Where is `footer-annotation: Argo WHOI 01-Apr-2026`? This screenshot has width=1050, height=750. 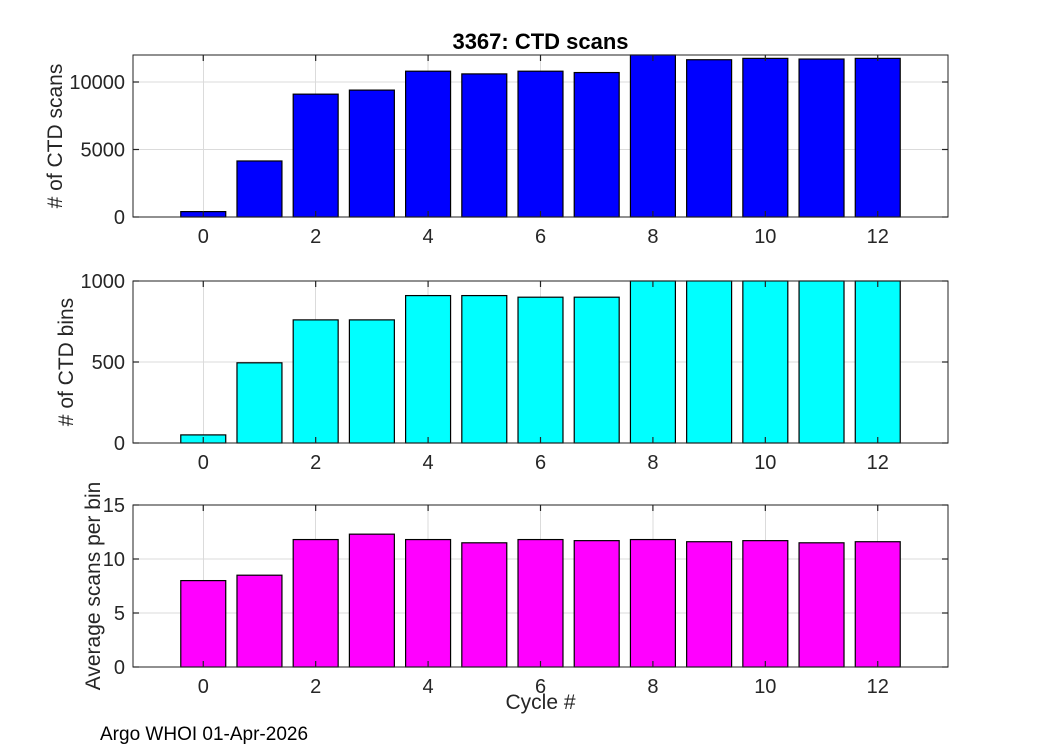
footer-annotation: Argo WHOI 01-Apr-2026 is located at coordinates (204, 734).